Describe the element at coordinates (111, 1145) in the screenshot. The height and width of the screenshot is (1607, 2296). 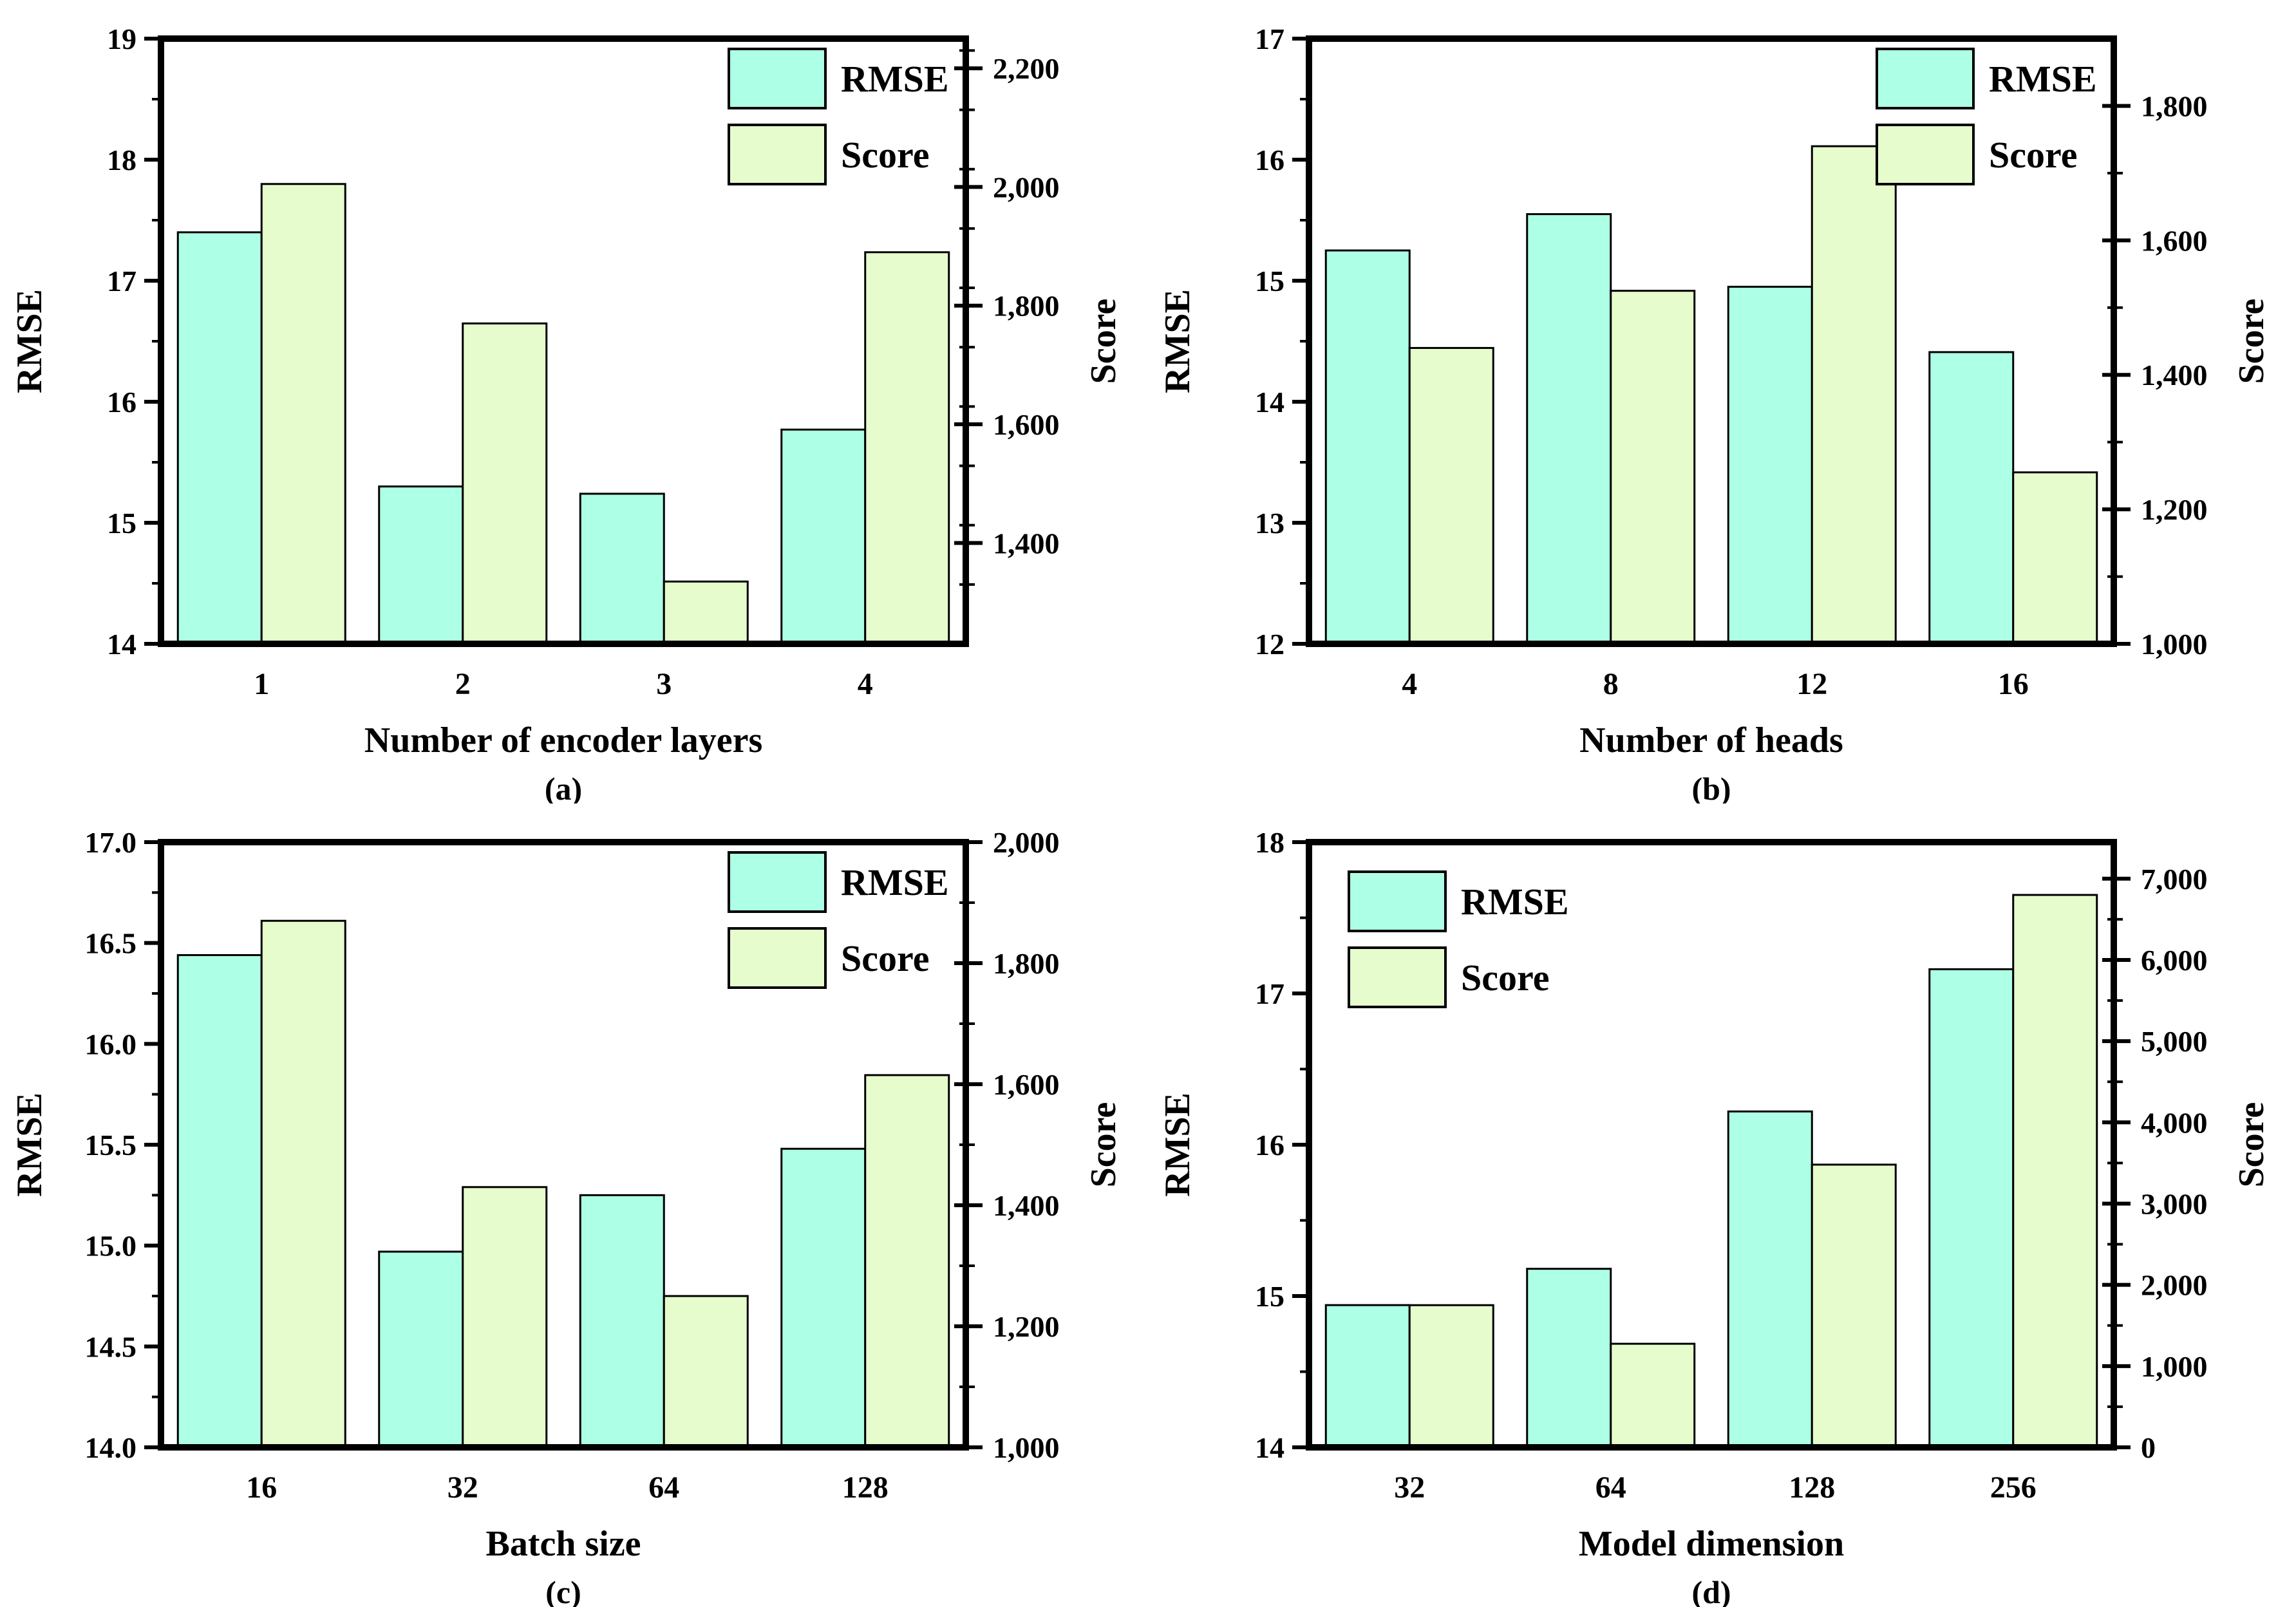
I see `left-tick-label: 15.5` at that location.